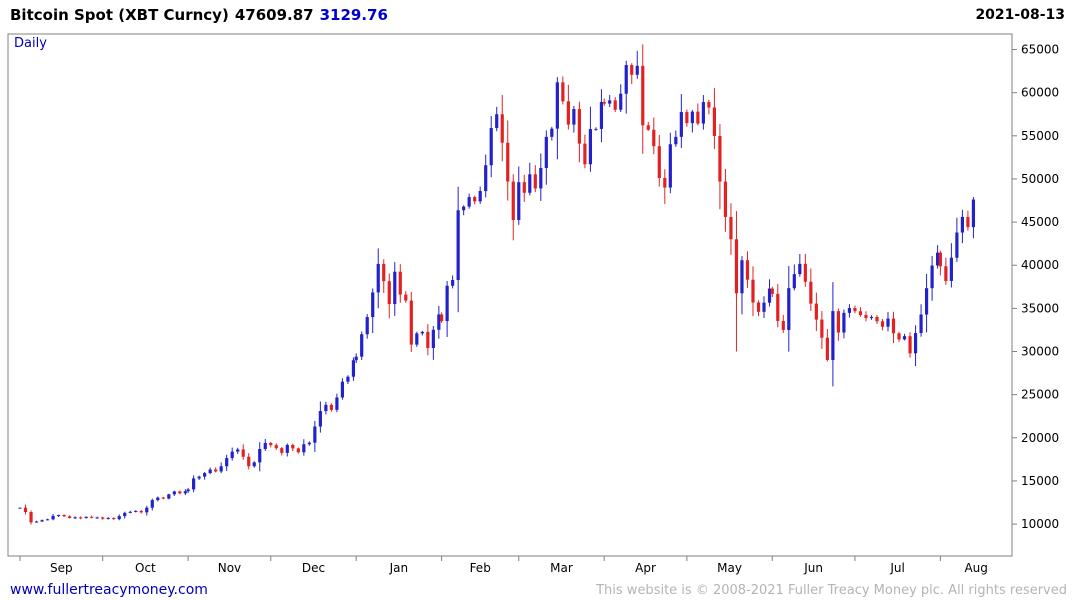  I want to click on svg-text: 20000, so click(1040, 438).